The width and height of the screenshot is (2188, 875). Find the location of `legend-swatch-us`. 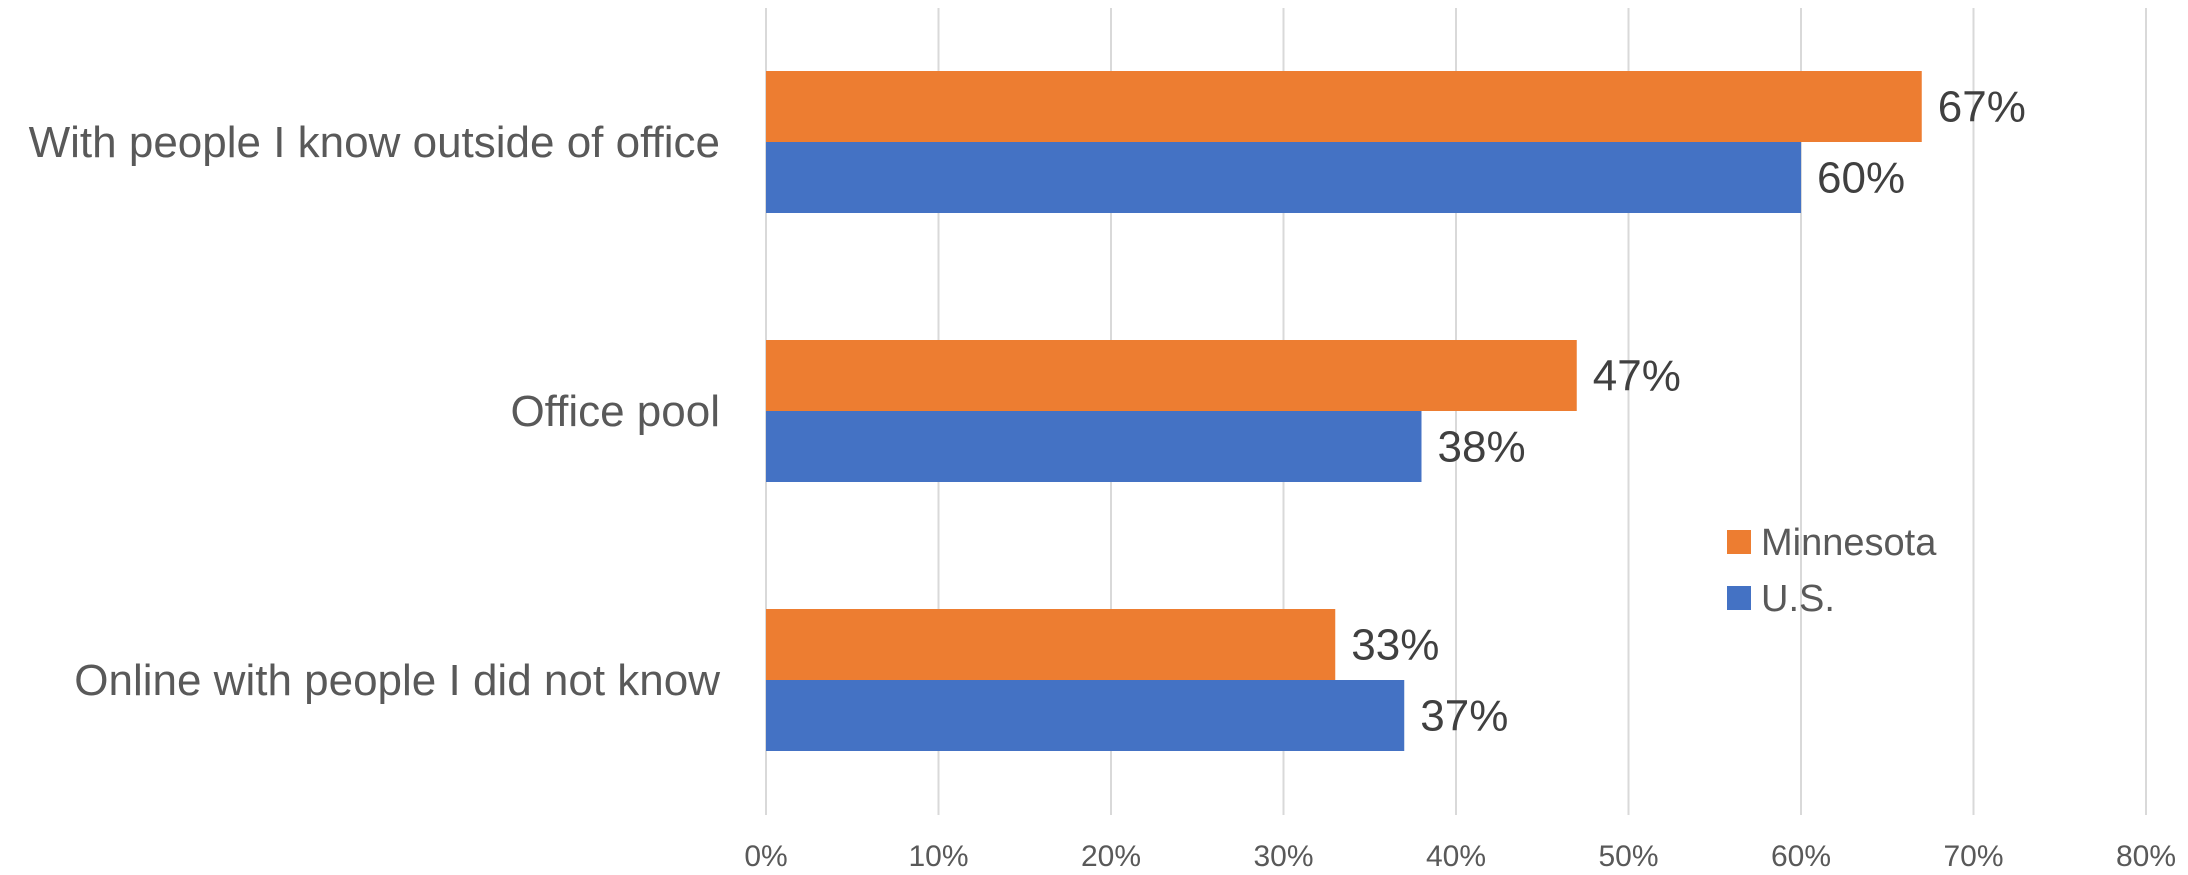

legend-swatch-us is located at coordinates (1739, 598).